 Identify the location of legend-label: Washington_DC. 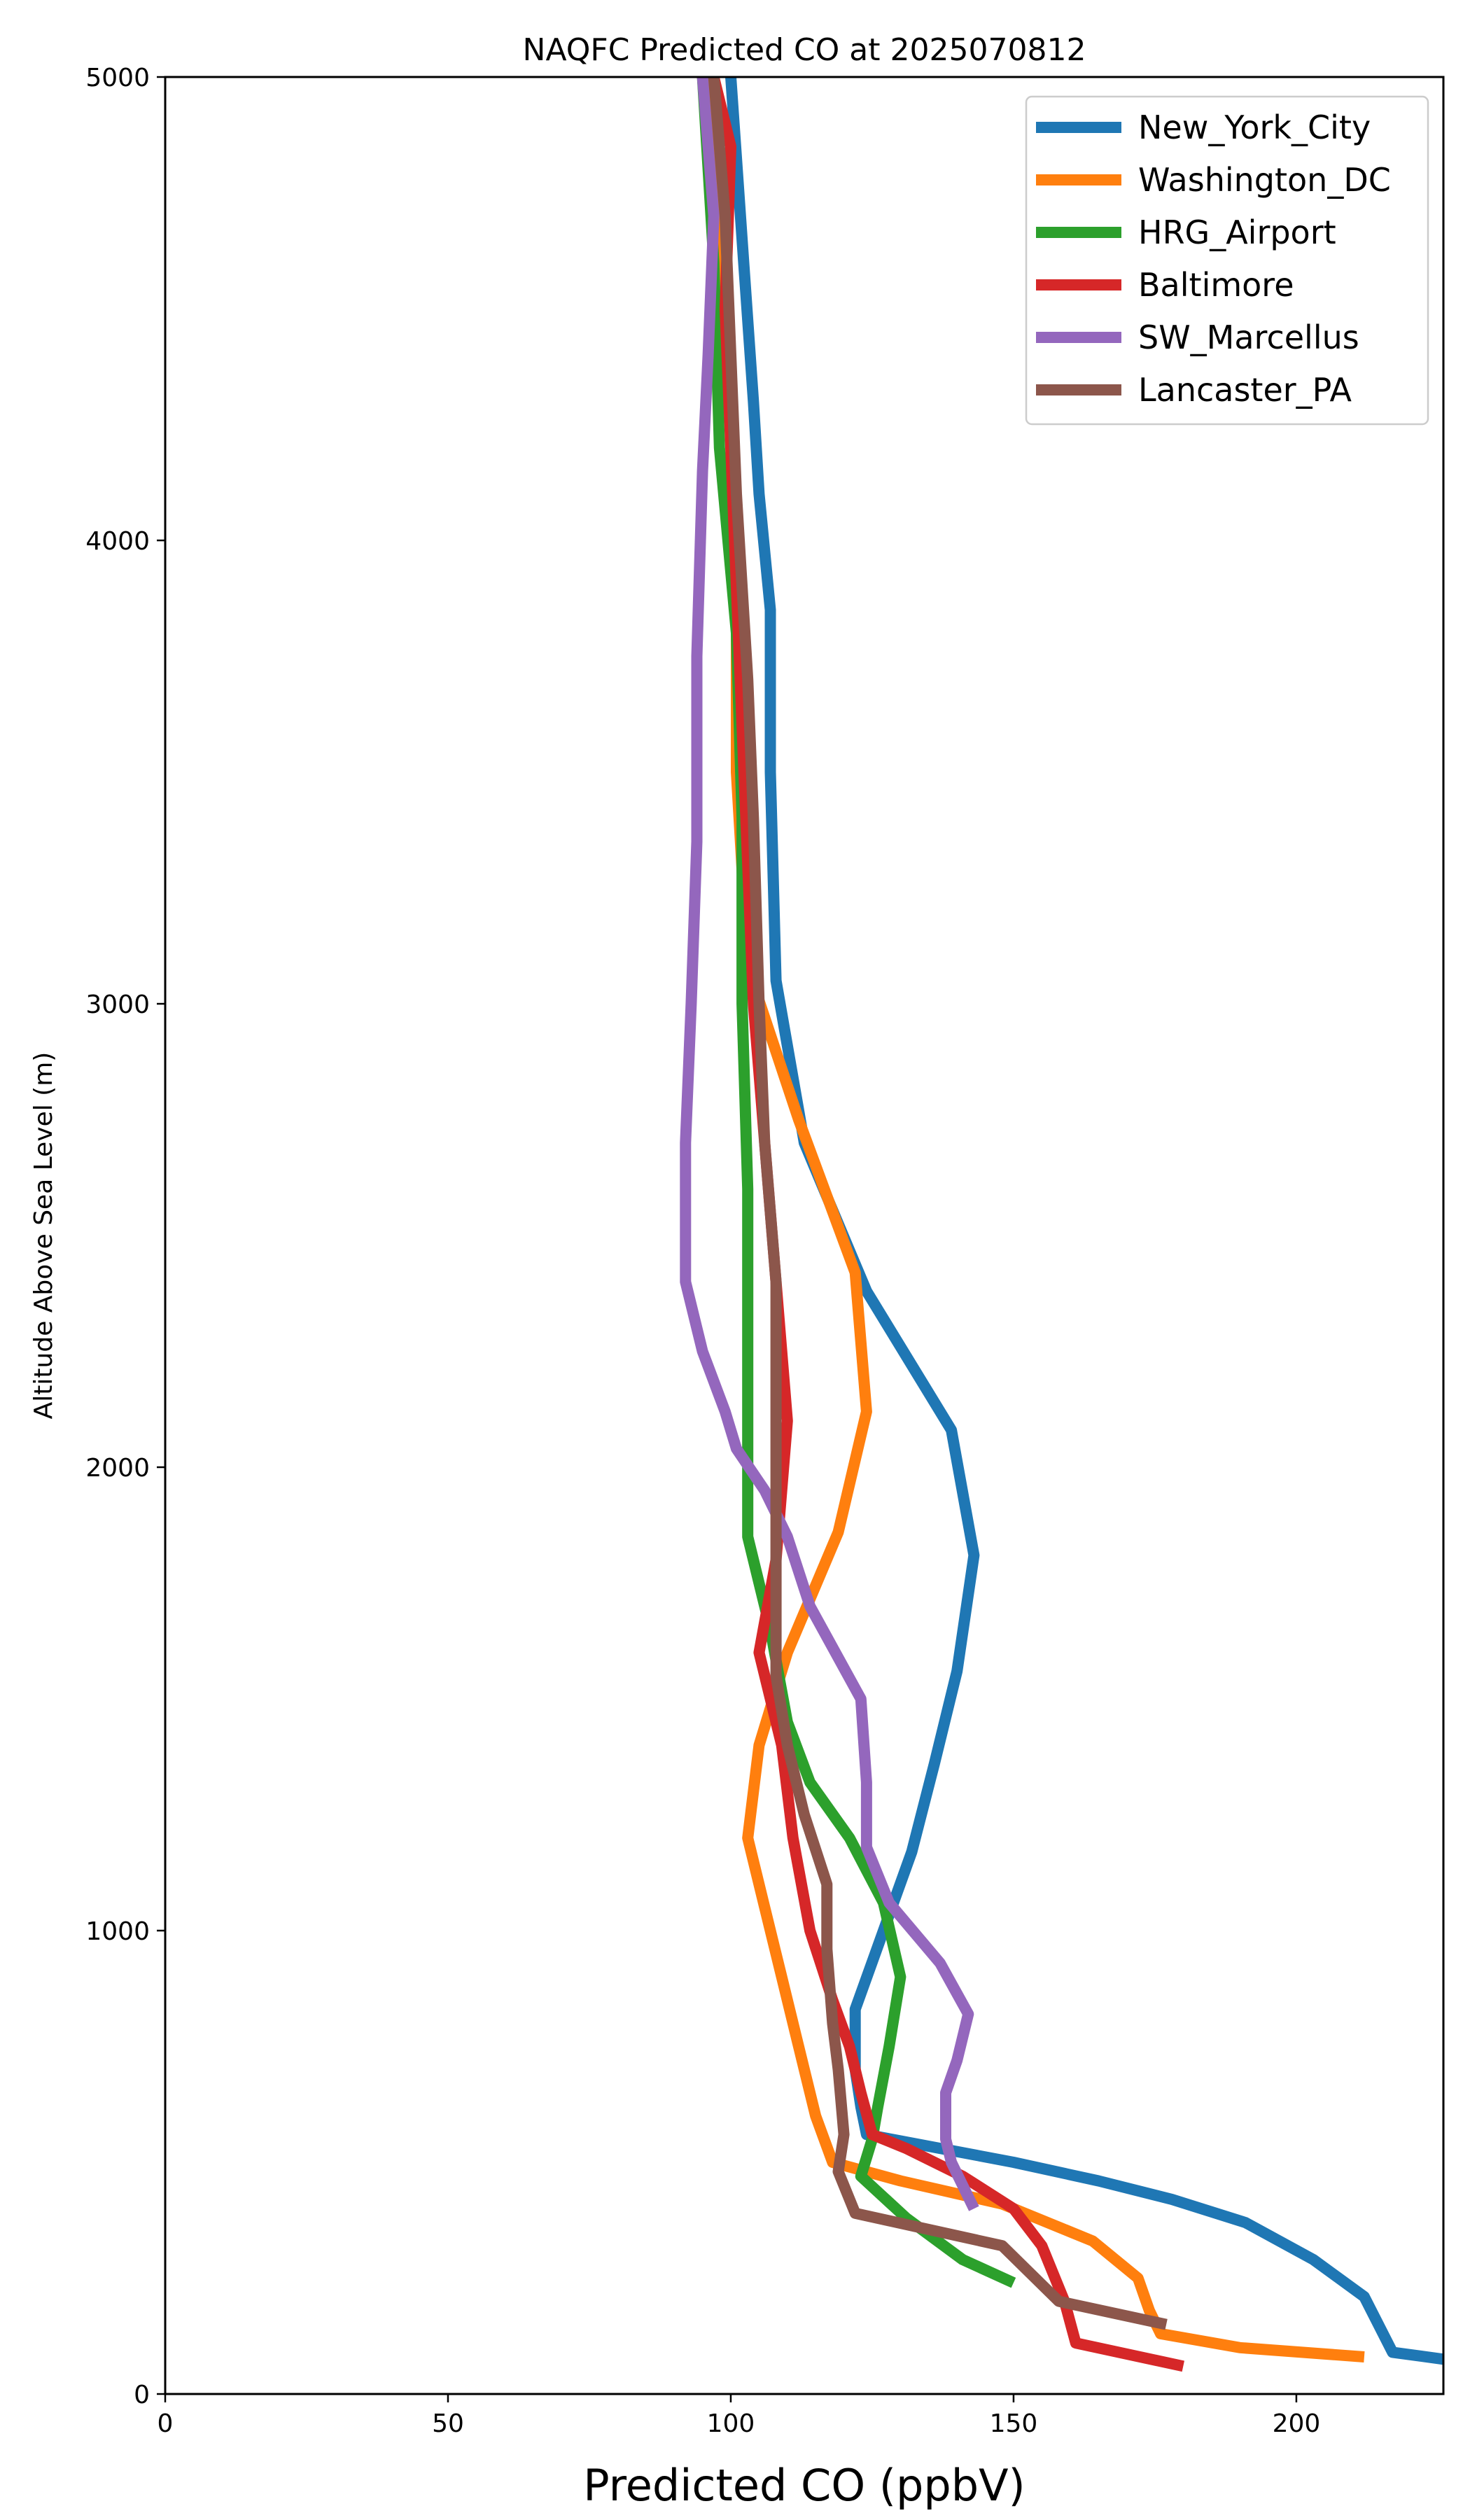
(1264, 180).